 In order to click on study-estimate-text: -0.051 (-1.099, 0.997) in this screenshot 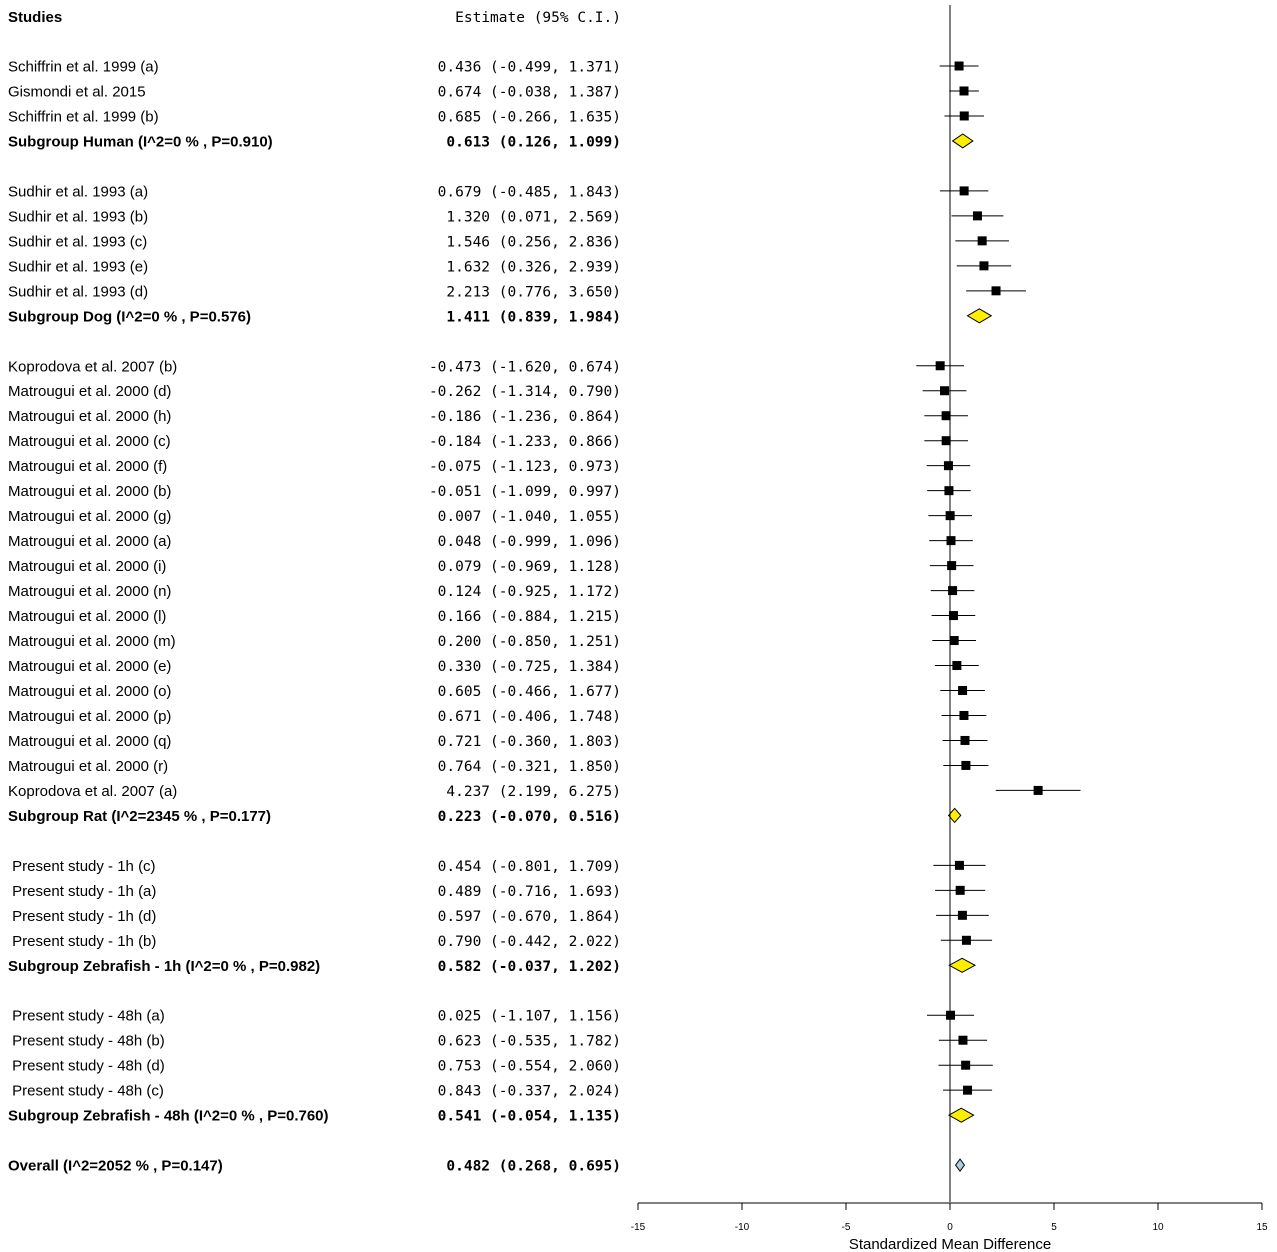, I will do `click(525, 492)`.